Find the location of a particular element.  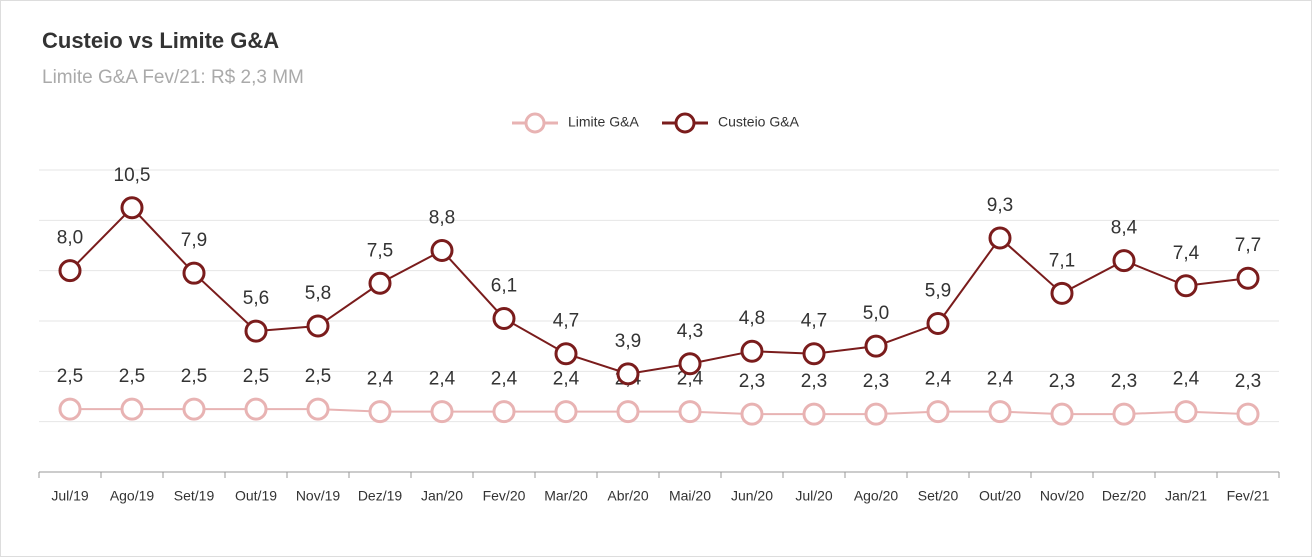

x-tick-label: Nov/20 is located at coordinates (1062, 496).